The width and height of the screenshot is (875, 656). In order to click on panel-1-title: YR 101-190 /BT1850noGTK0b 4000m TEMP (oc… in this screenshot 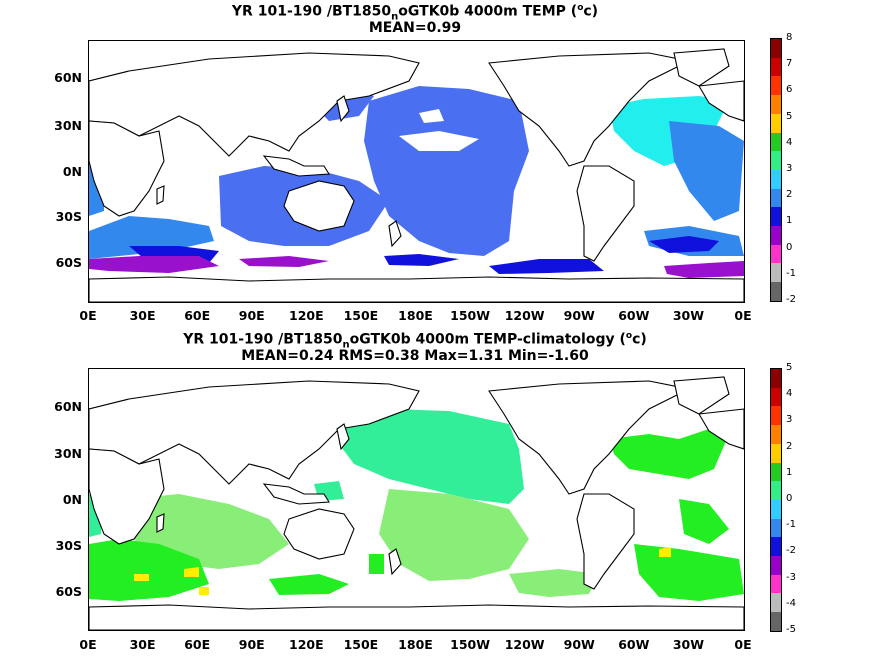, I will do `click(415, 13)`.